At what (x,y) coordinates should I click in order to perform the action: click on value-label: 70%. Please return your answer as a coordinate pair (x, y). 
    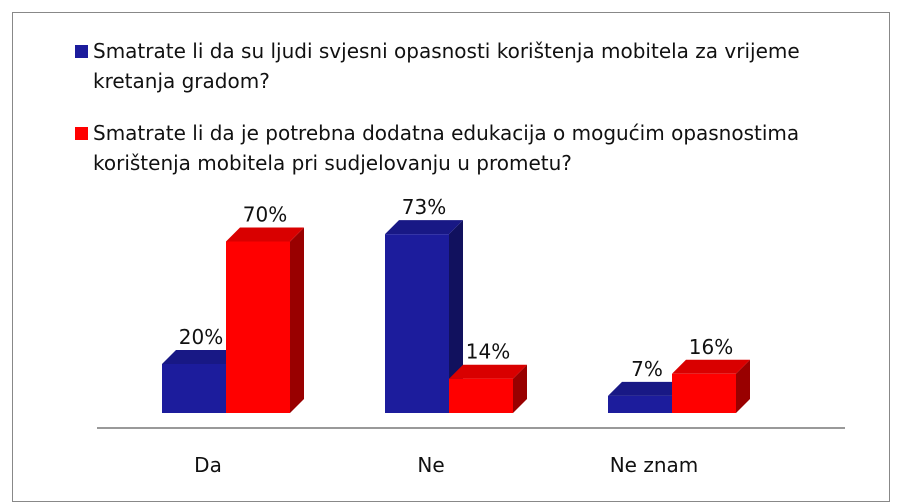
    Looking at the image, I should click on (265, 215).